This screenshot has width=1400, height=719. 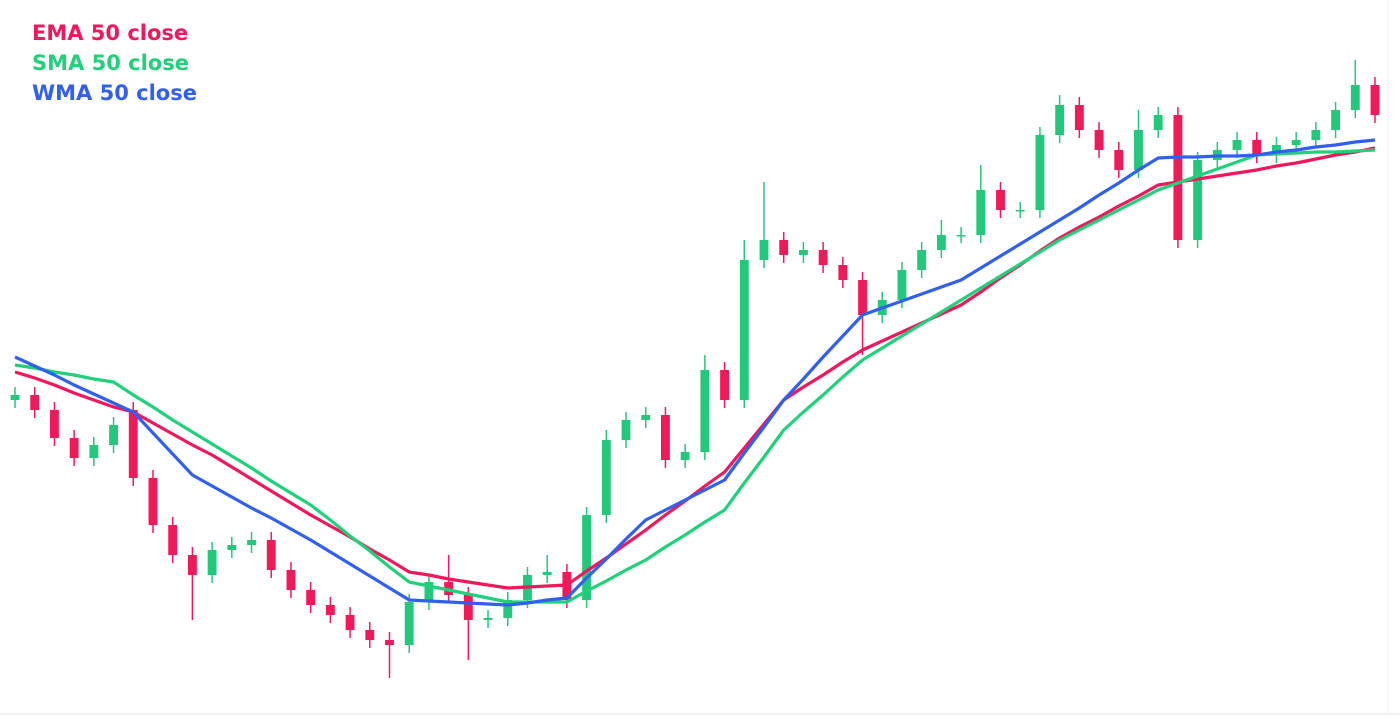 What do you see at coordinates (110, 63) in the screenshot?
I see `legend-entry: SMA 50 close` at bounding box center [110, 63].